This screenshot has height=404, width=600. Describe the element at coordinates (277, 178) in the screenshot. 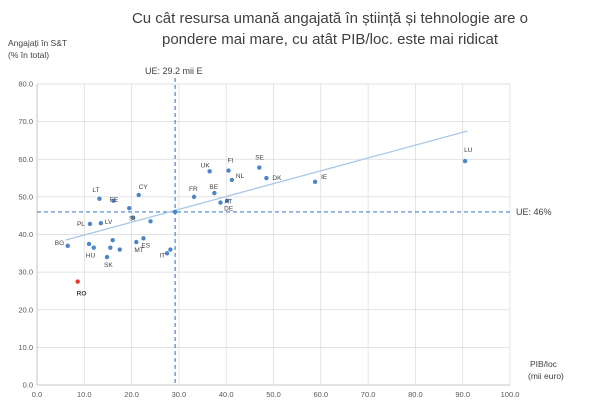

I see `point-label-dk: DK` at that location.